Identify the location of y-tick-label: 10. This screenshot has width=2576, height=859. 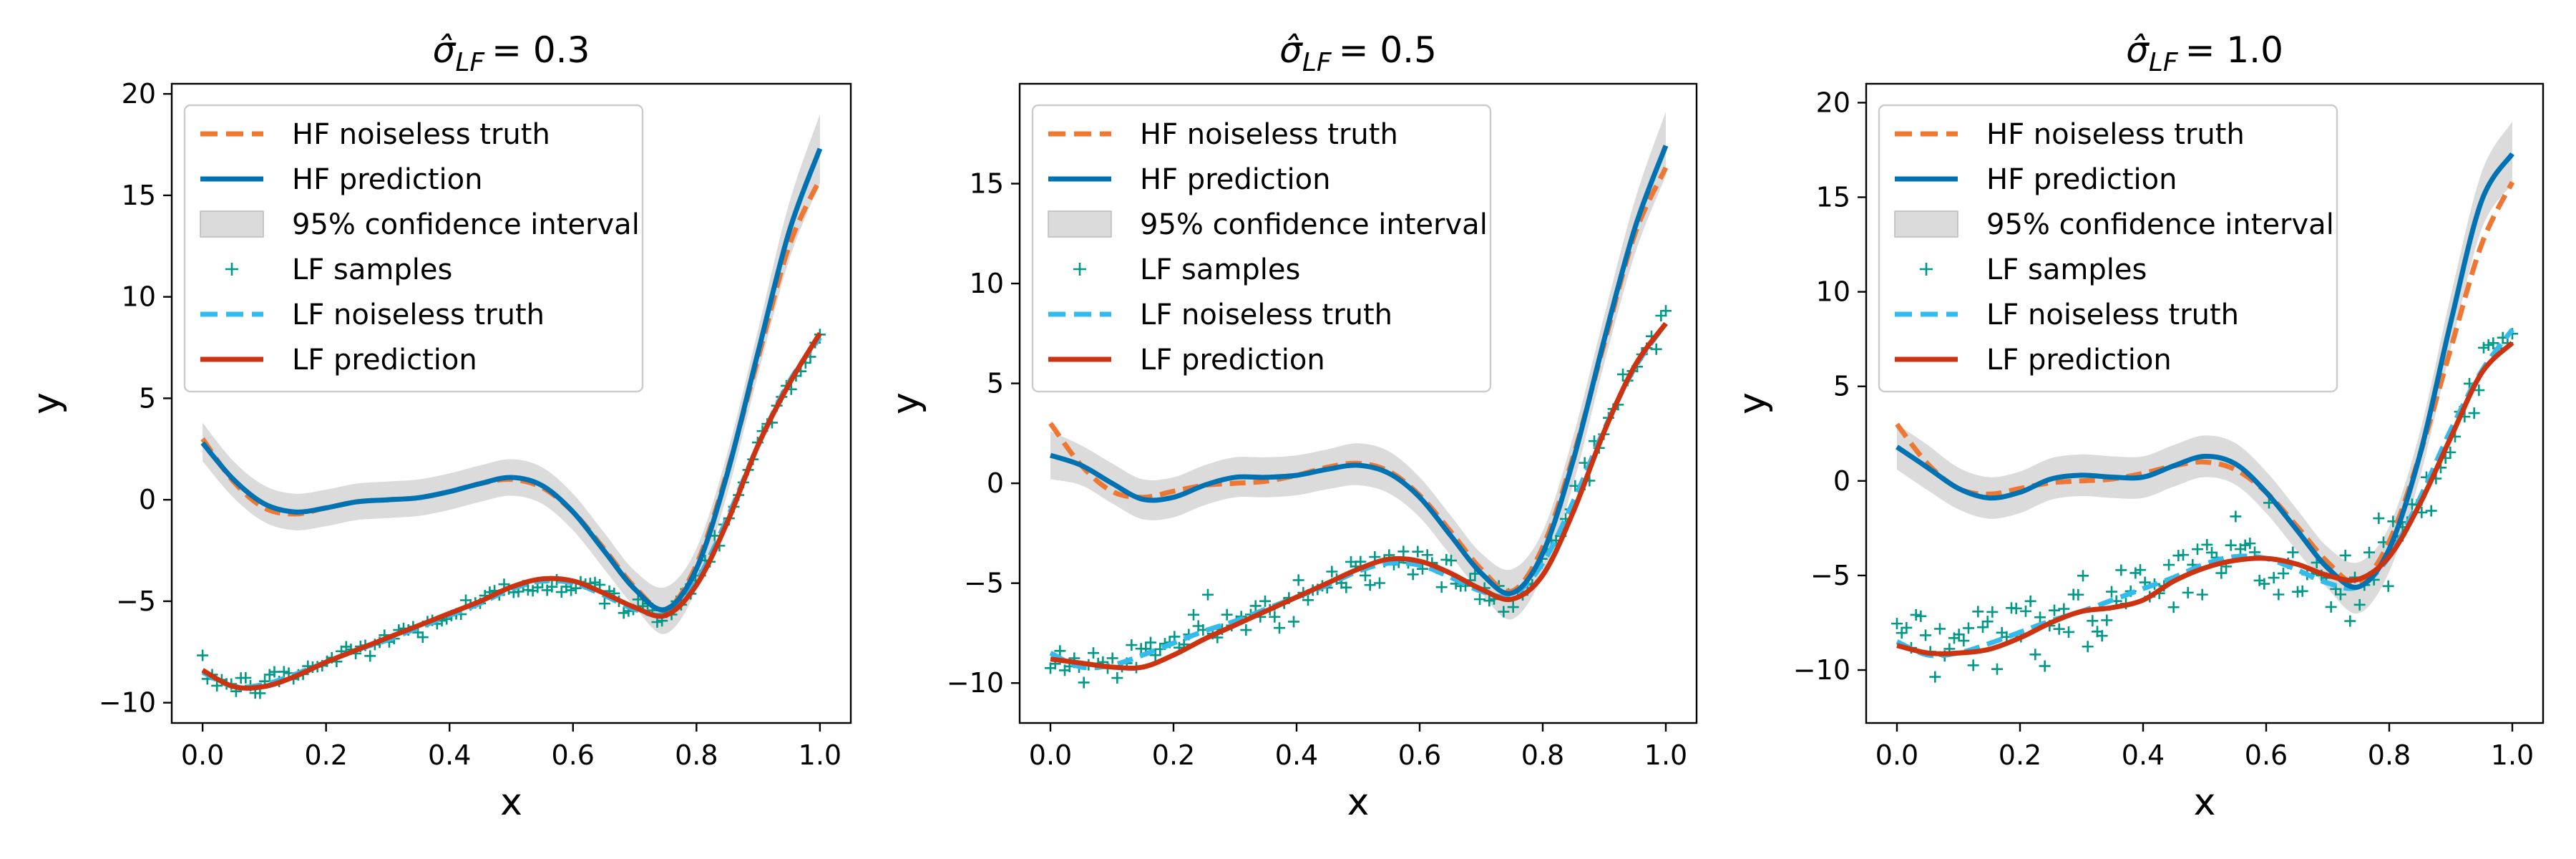
(987, 283).